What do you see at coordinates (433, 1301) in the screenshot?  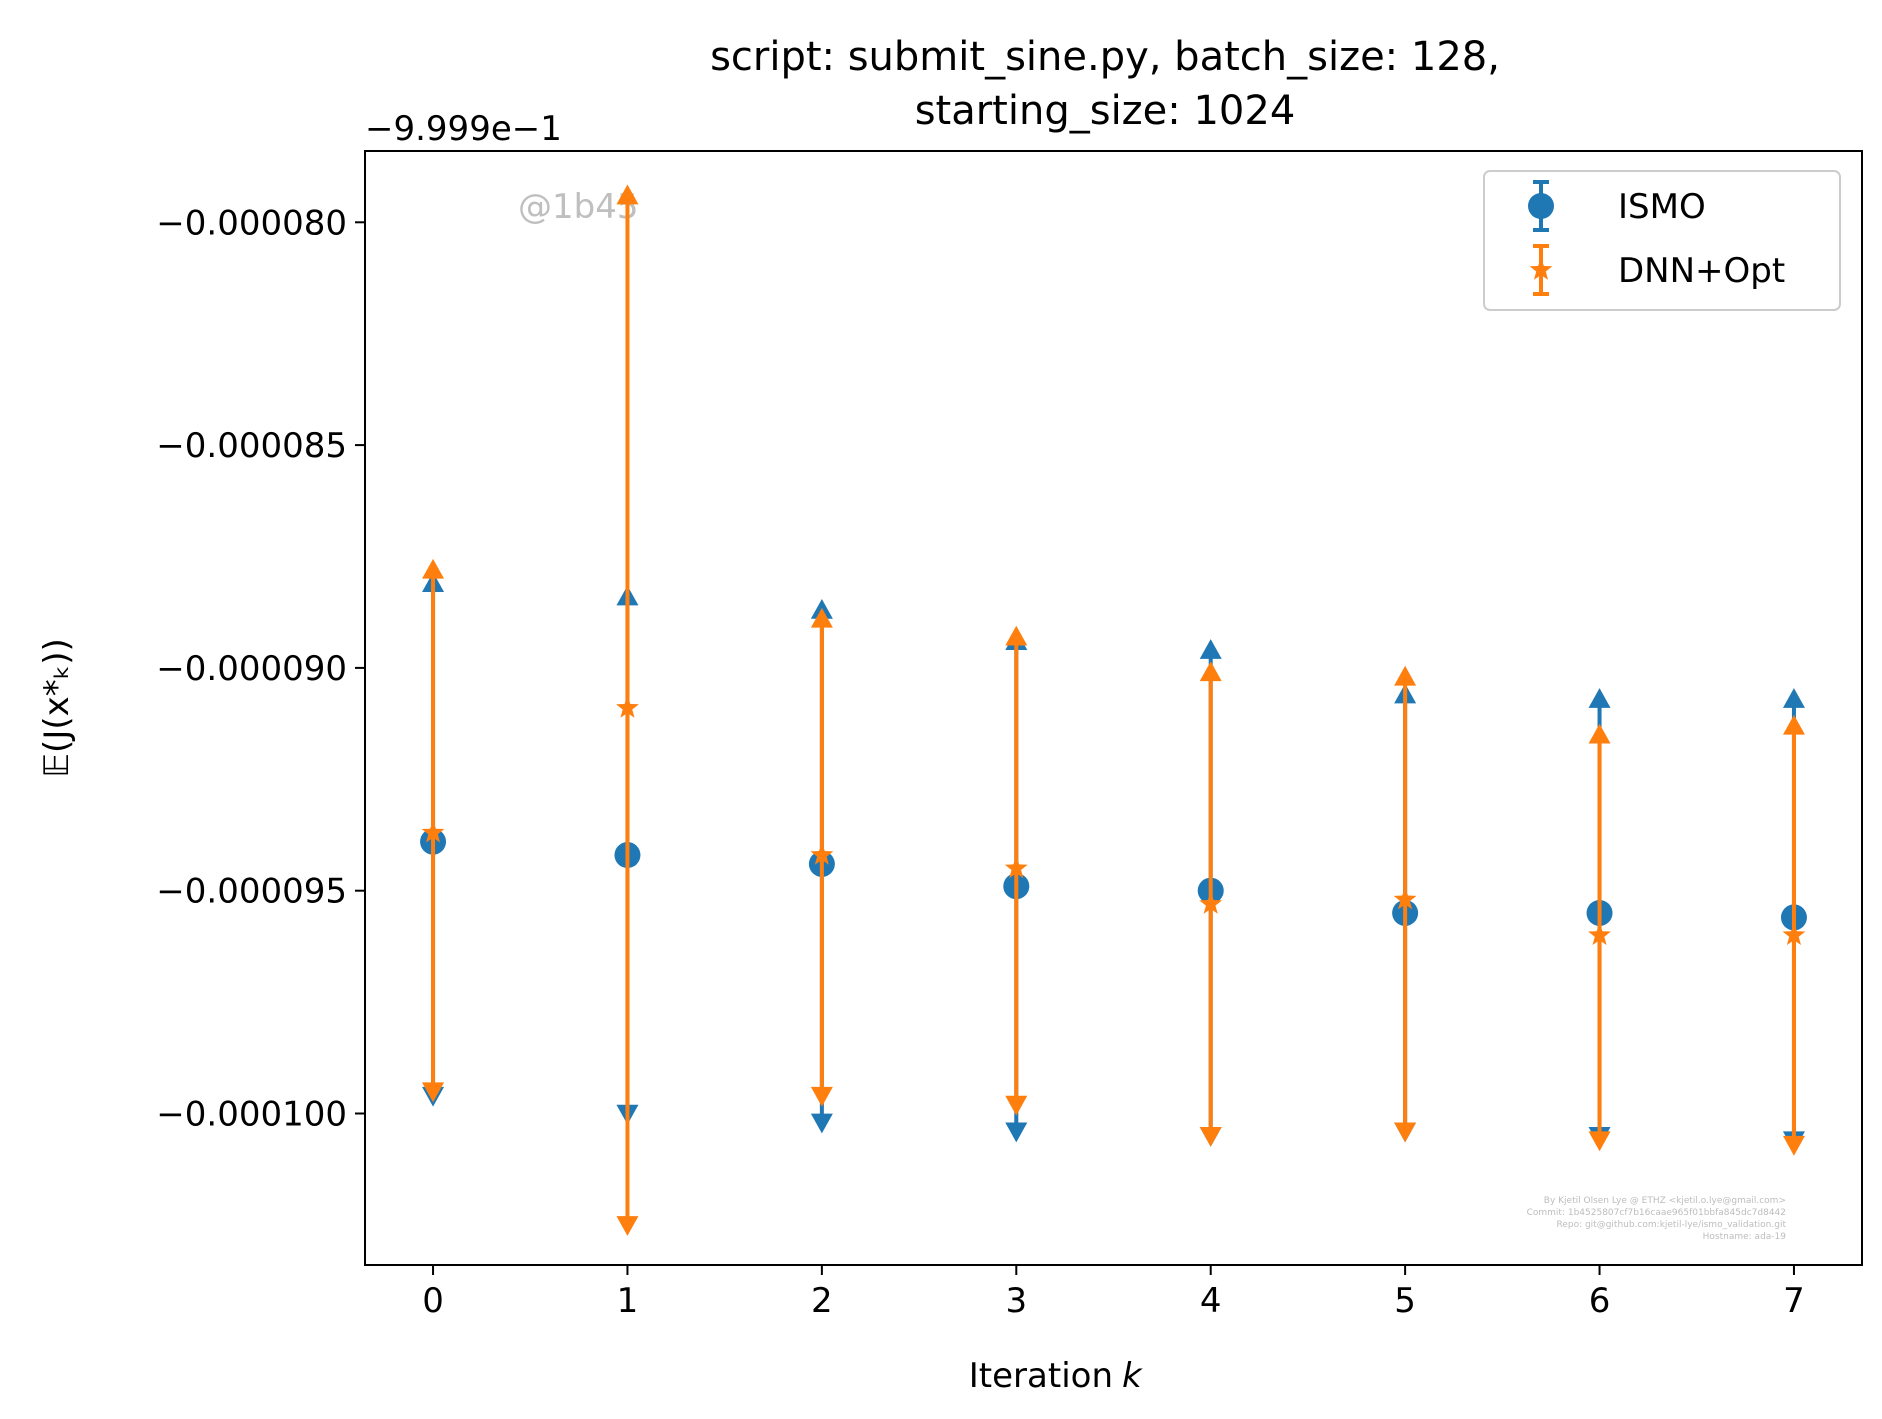 I see `x-tick-label: 0` at bounding box center [433, 1301].